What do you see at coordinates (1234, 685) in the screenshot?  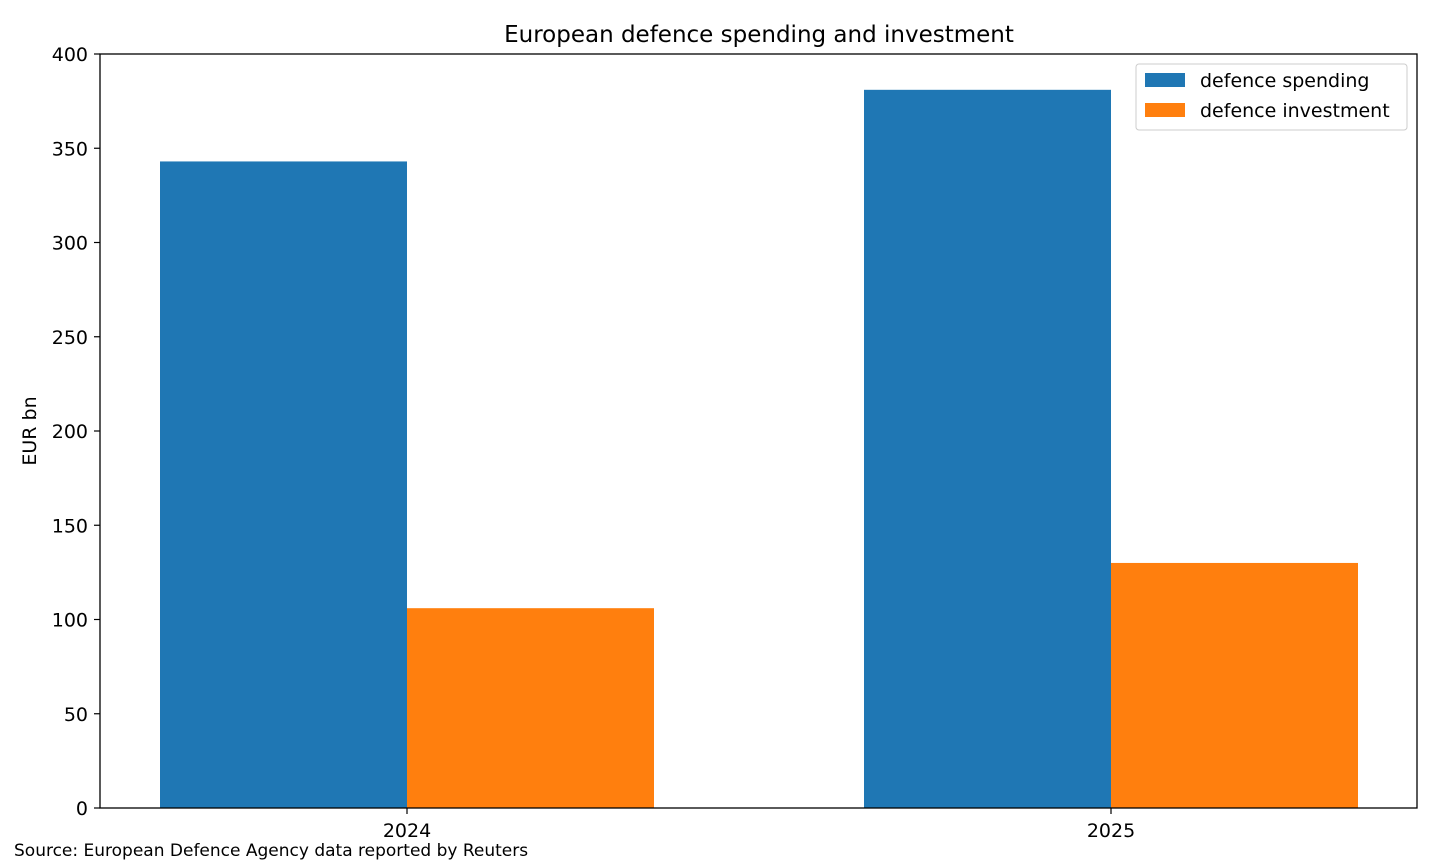 I see `bar-defence-investment-2025` at bounding box center [1234, 685].